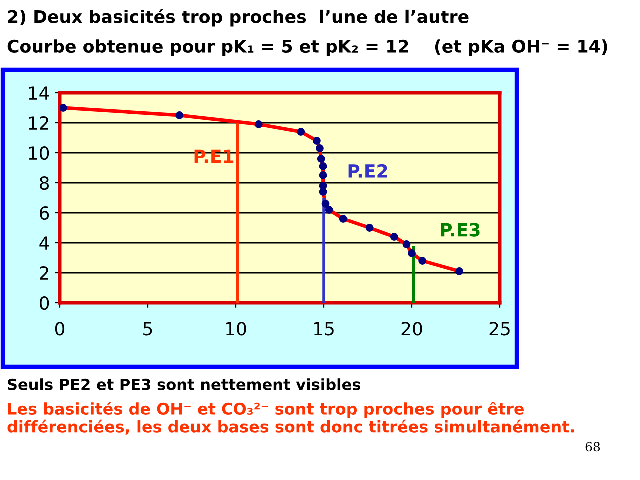  Describe the element at coordinates (236, 329) in the screenshot. I see `x-tick-label: 10` at that location.